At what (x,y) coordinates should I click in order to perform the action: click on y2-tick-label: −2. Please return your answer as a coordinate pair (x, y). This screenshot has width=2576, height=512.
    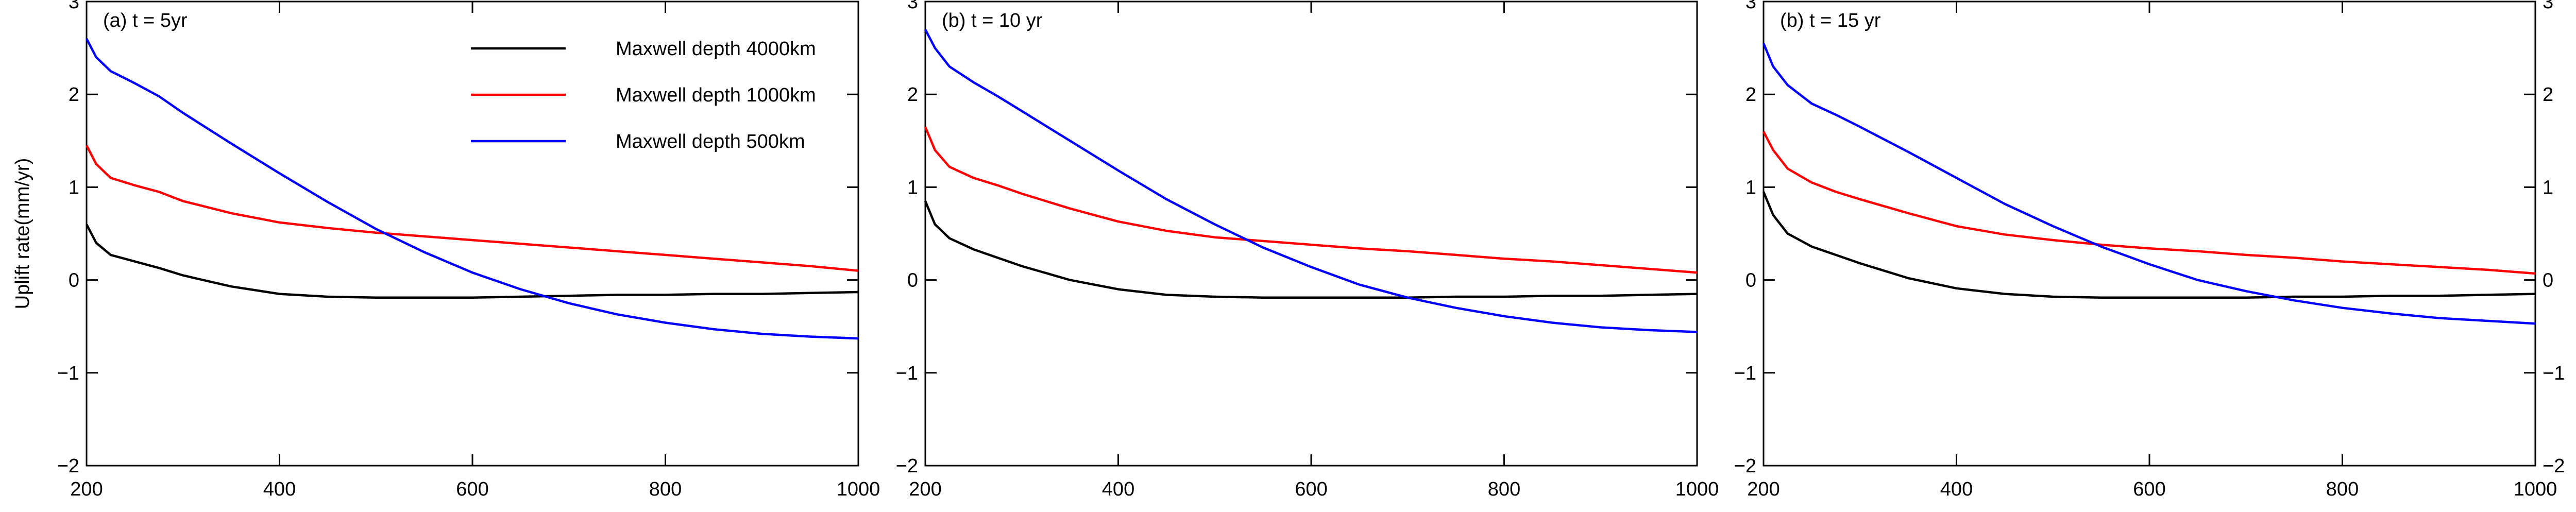
    Looking at the image, I should click on (2554, 466).